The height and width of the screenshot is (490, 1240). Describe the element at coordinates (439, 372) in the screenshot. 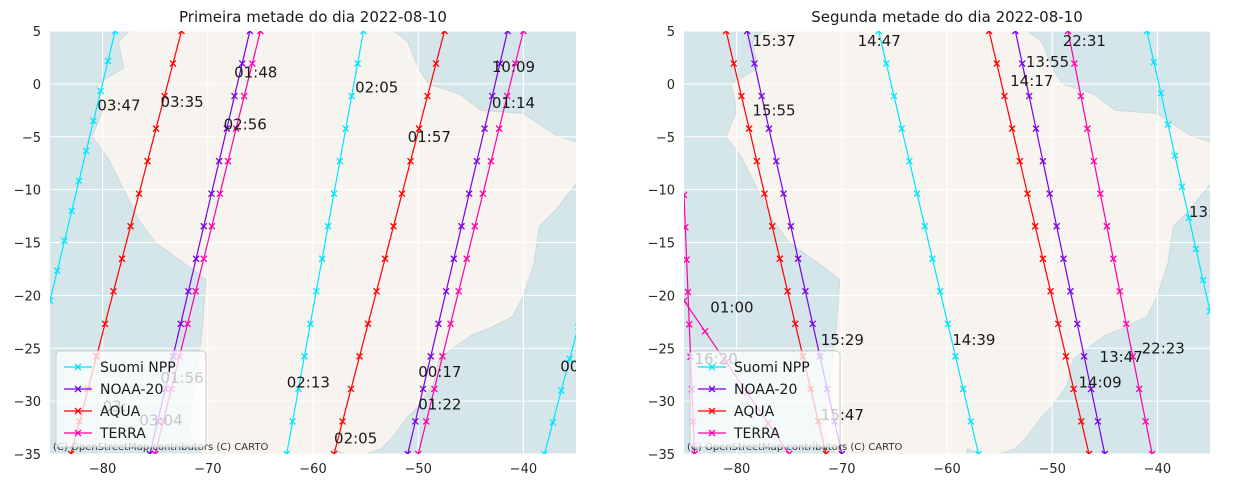

I see `pass-time-label: 00:17` at that location.